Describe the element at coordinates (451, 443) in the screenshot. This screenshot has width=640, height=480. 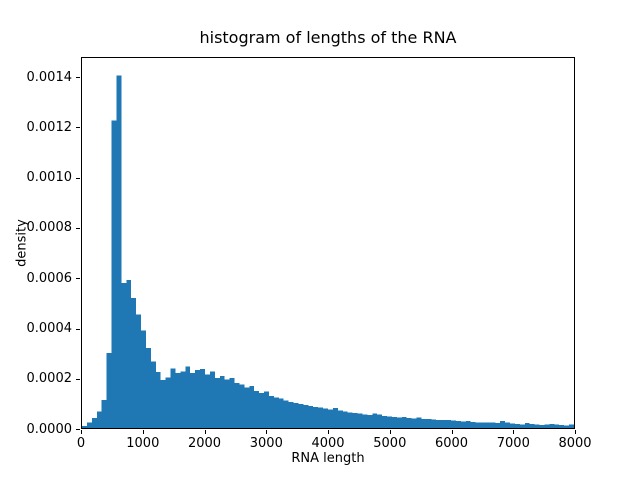
I see `x-tick-label: 6000` at that location.